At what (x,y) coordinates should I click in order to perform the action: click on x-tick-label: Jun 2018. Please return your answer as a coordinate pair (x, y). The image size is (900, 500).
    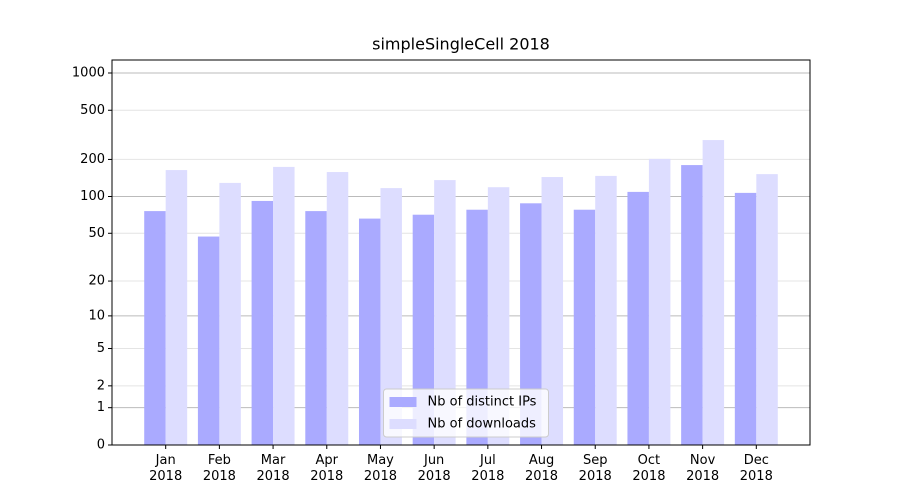
    Looking at the image, I should click on (434, 468).